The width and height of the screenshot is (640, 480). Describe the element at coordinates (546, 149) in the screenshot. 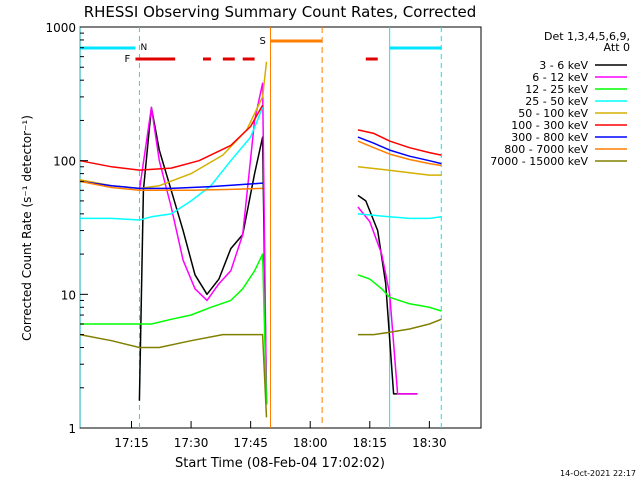

I see `legend-entry-label: 800 - 7000 keV` at that location.